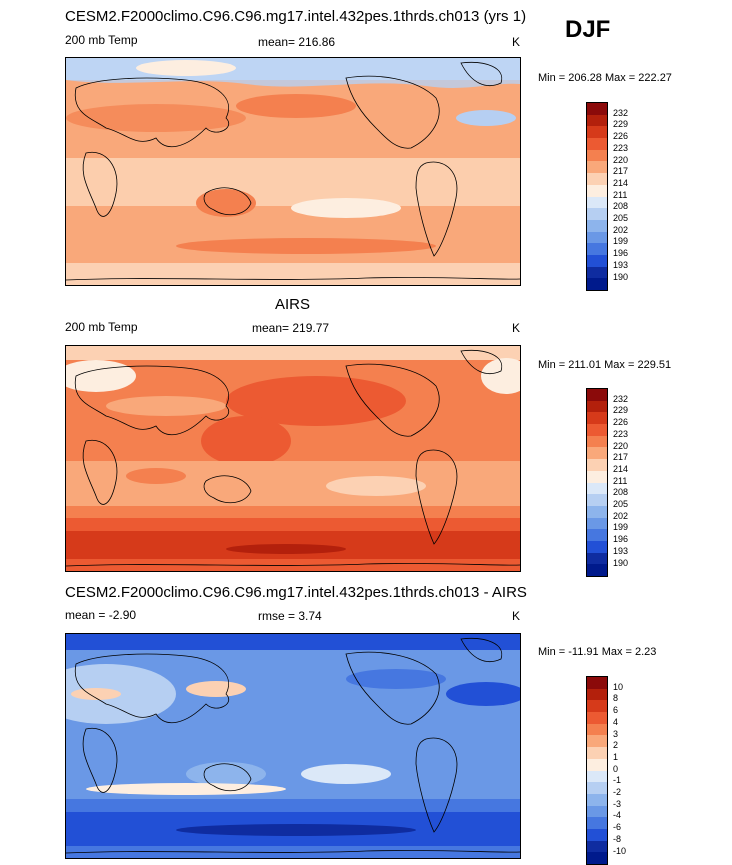 This screenshot has width=732, height=865. I want to click on panel1-units-label: K, so click(516, 42).